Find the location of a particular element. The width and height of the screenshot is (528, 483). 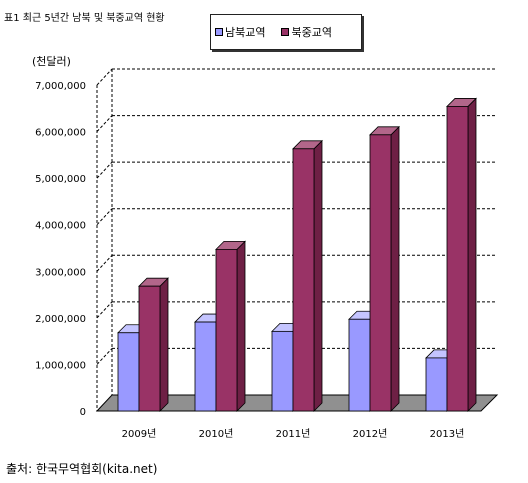

y-tick-label: 4,000,000 is located at coordinates (60, 226).